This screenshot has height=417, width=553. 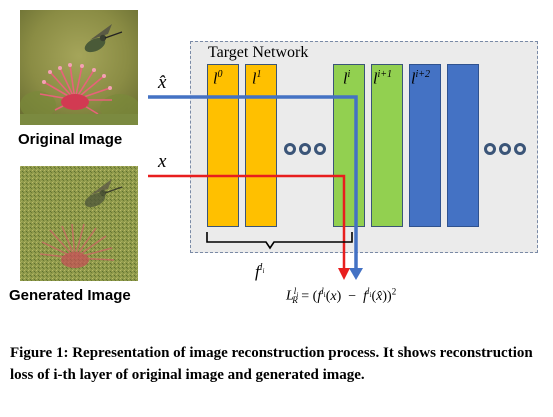 I want to click on loss-formula: LliR = (fli(x) − fli(x̂))2, so click(x=341, y=296).